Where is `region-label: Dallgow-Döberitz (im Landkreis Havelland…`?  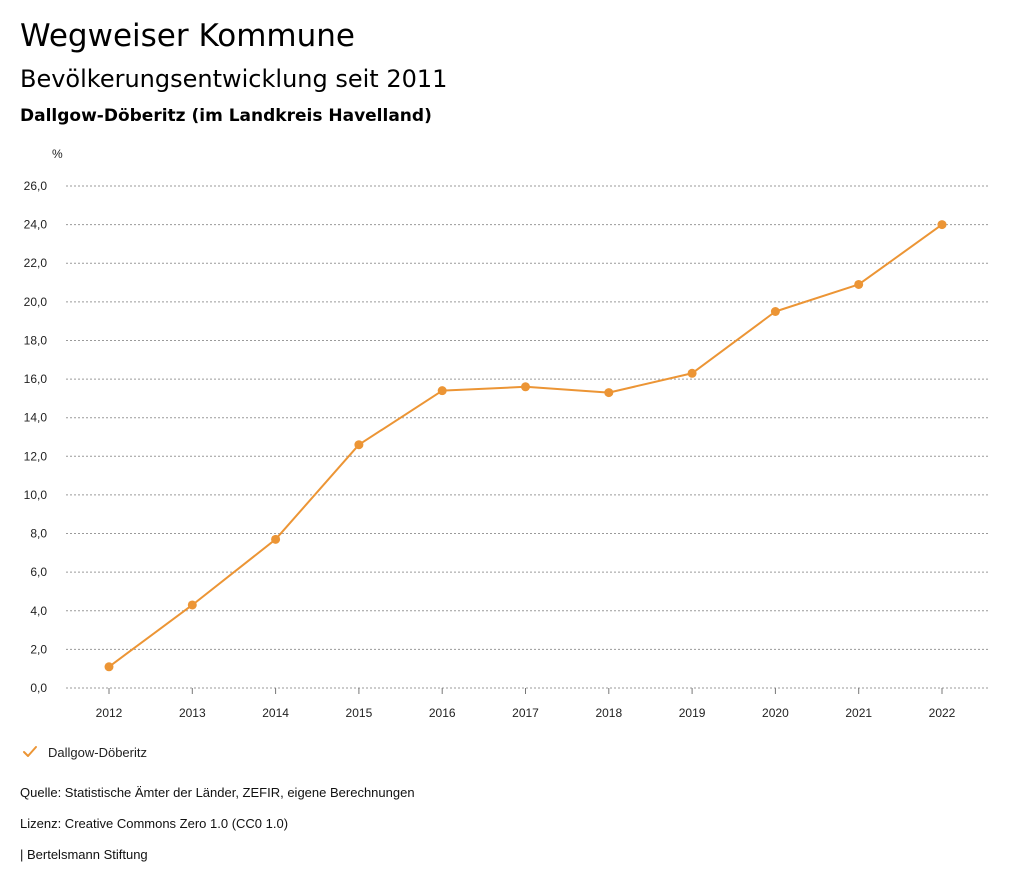
region-label: Dallgow-Döberitz (im Landkreis Havelland… is located at coordinates (226, 116).